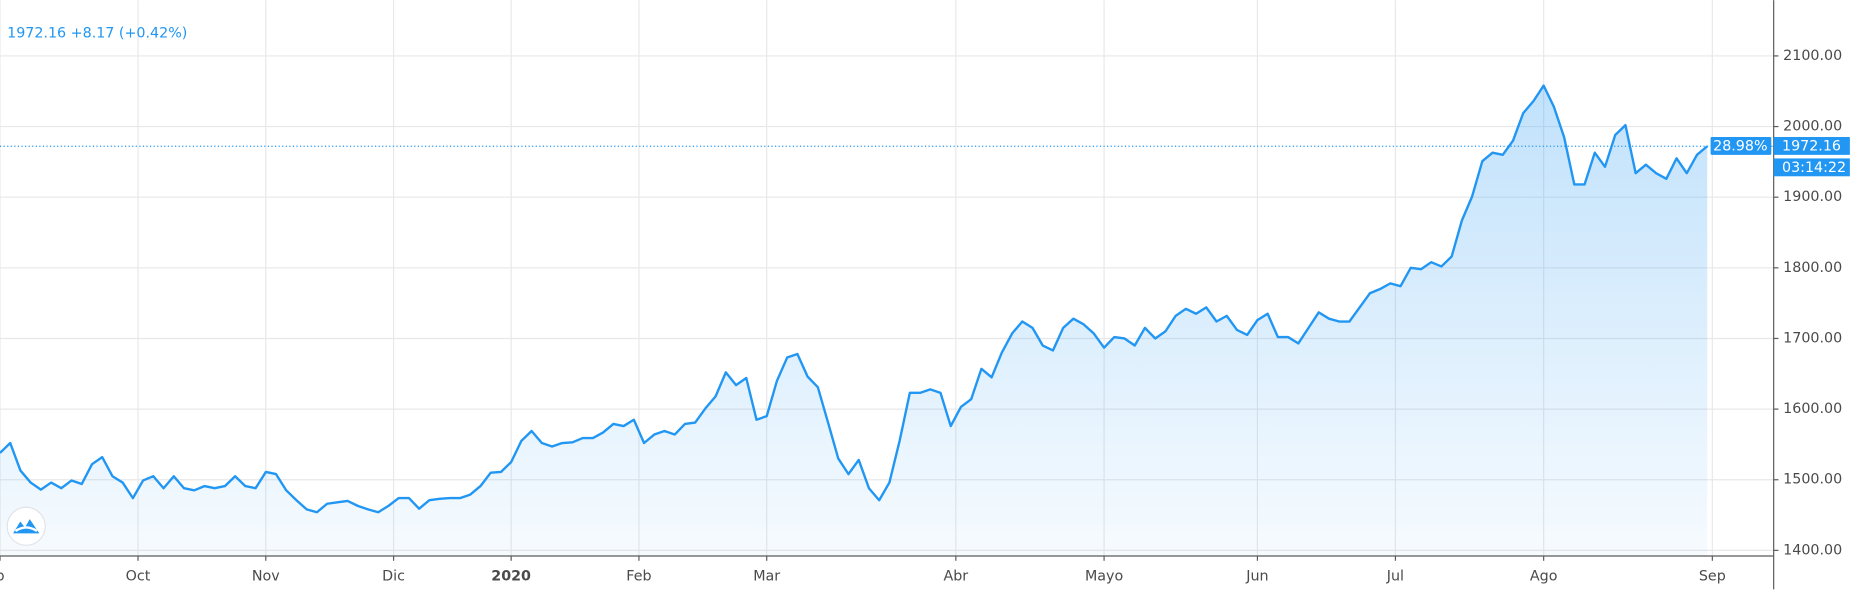 The height and width of the screenshot is (599, 1857). I want to click on price-tag: 1972.16, so click(1811, 147).